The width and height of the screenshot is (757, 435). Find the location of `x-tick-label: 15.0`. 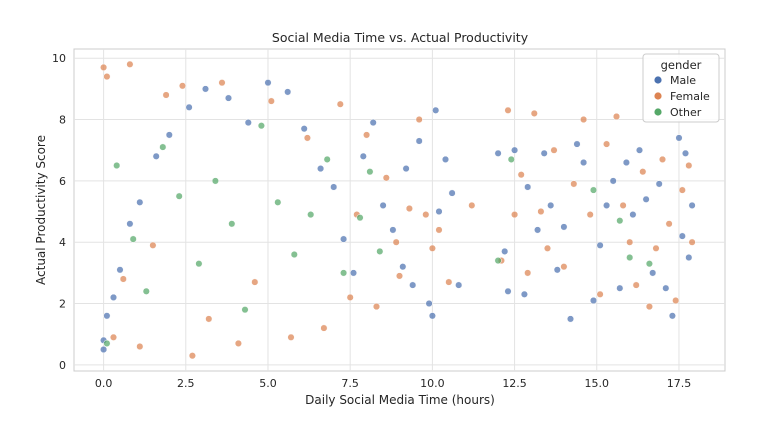

x-tick-label: 15.0 is located at coordinates (597, 383).